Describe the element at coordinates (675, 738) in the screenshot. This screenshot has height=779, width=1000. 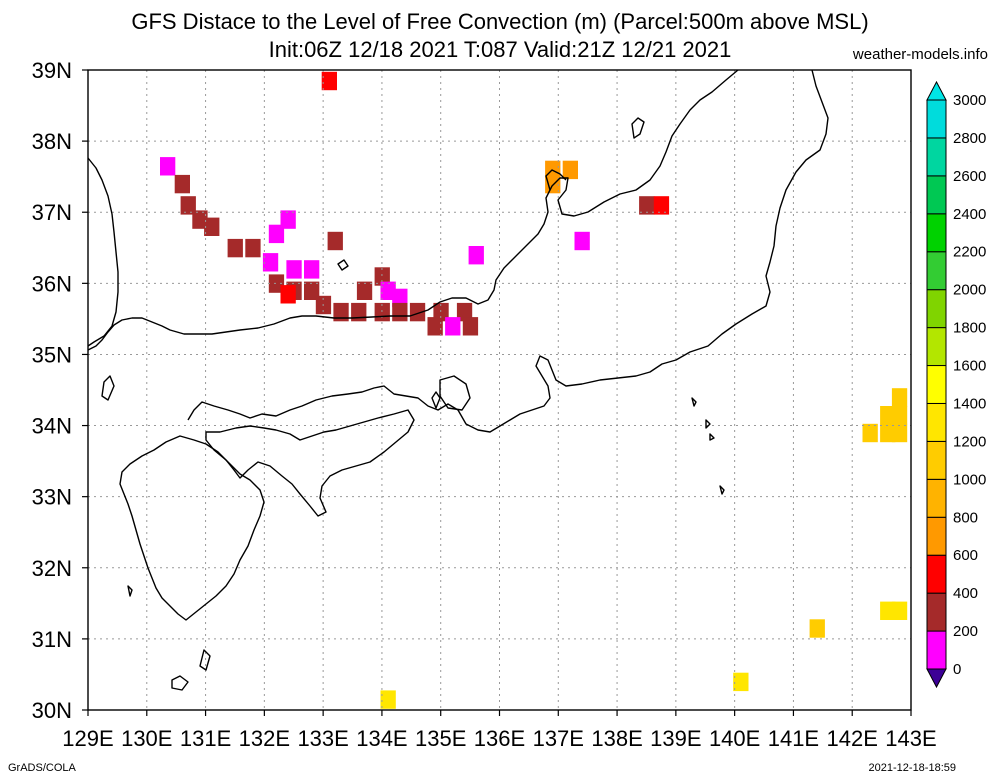
I see `lon-tick-label: 139E` at that location.